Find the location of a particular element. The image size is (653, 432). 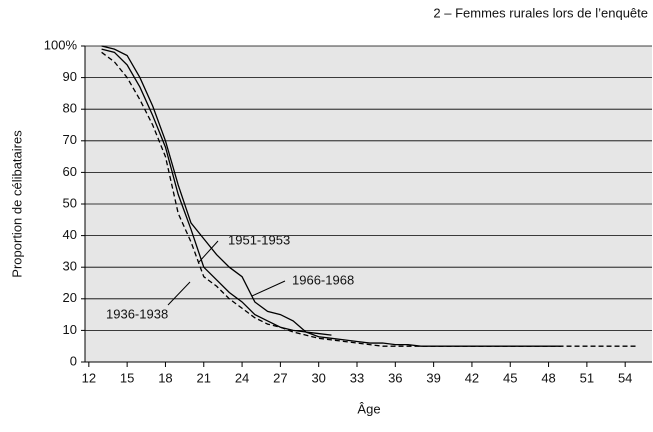

y-tick-label: 100% is located at coordinates (61, 44).